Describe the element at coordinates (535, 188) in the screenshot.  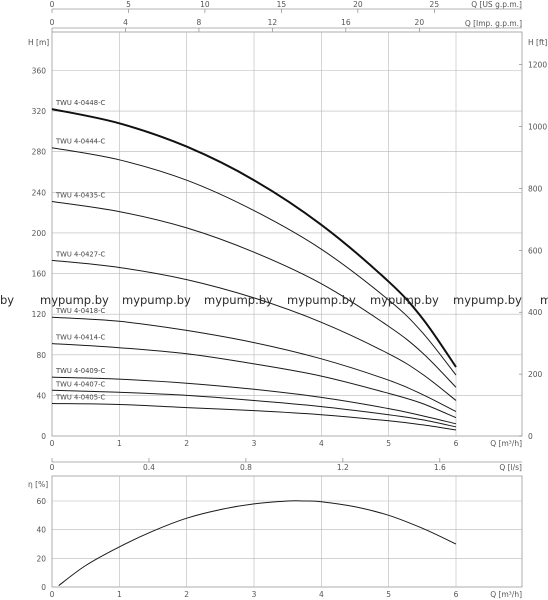
I see `ft-tick-800: 800` at that location.